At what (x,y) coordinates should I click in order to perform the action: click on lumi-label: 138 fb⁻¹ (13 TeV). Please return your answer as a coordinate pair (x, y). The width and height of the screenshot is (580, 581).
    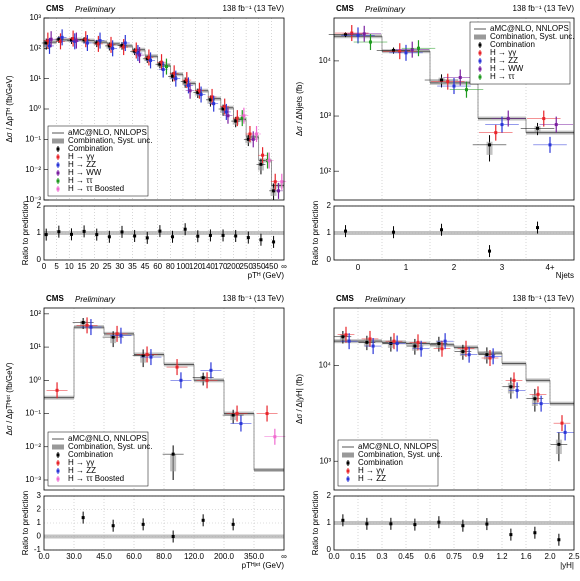
    Looking at the image, I should click on (254, 298).